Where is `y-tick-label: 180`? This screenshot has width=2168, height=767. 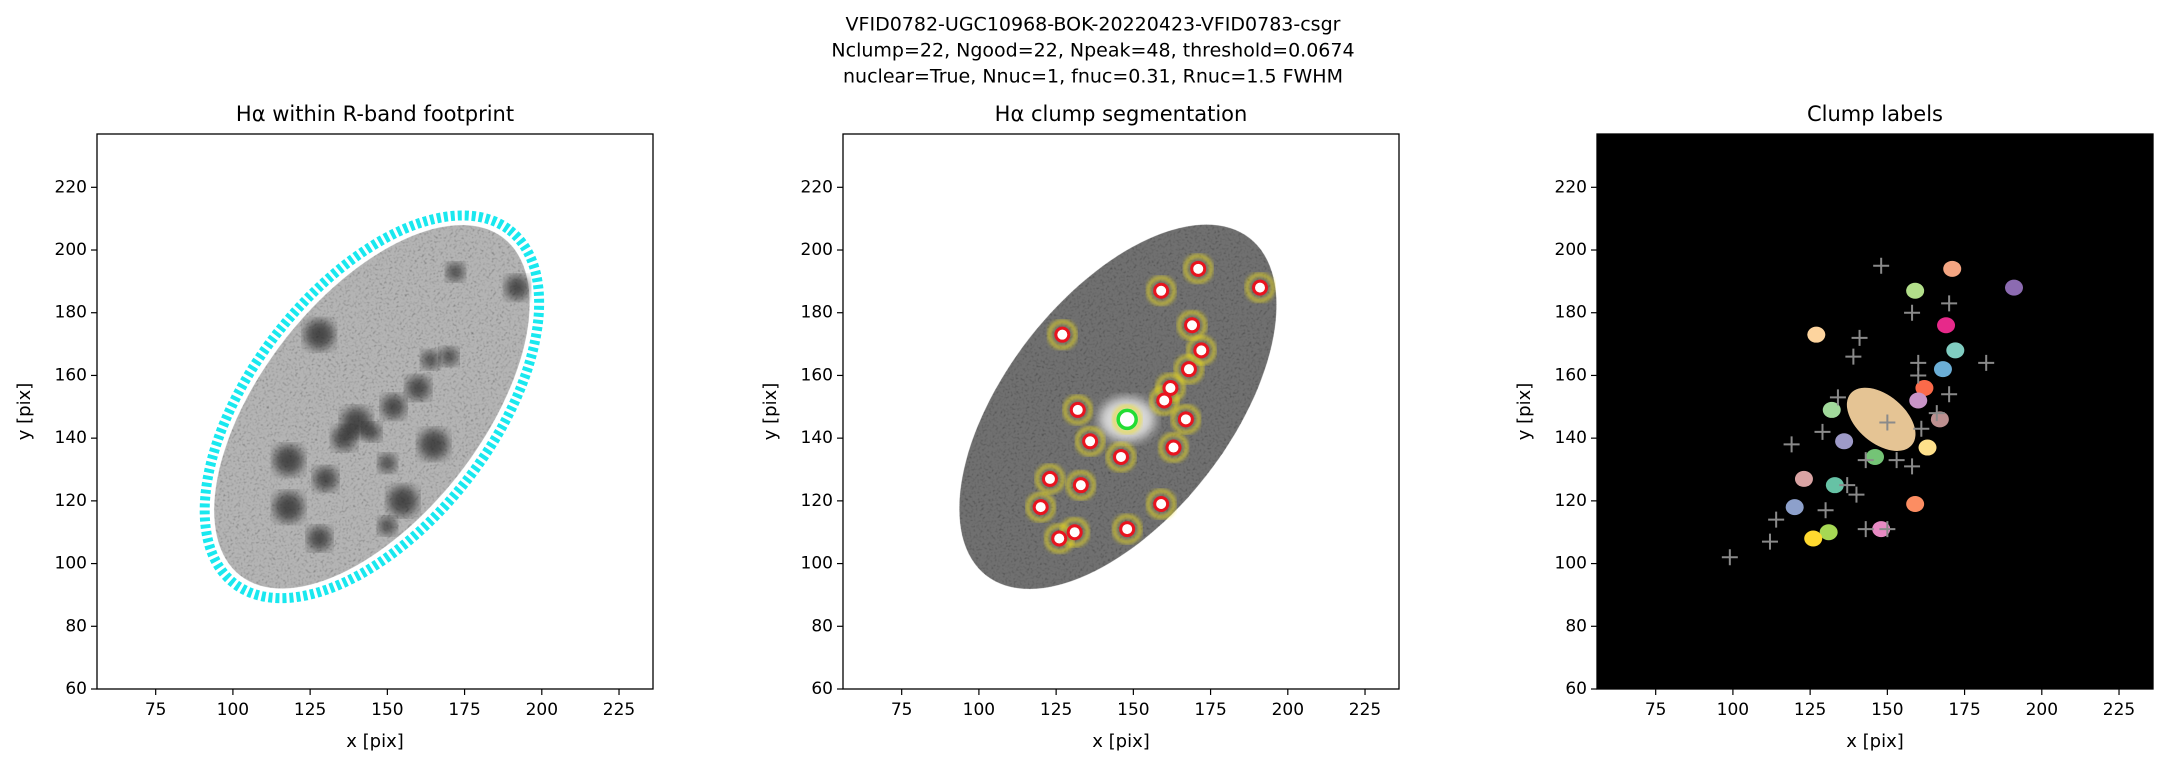 y-tick-label: 180 is located at coordinates (1571, 313).